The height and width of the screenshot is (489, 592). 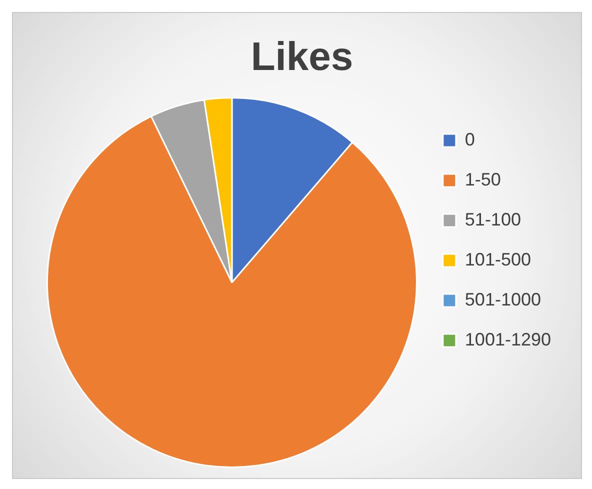 What do you see at coordinates (502, 299) in the screenshot?
I see `legend-label: 501-1000` at bounding box center [502, 299].